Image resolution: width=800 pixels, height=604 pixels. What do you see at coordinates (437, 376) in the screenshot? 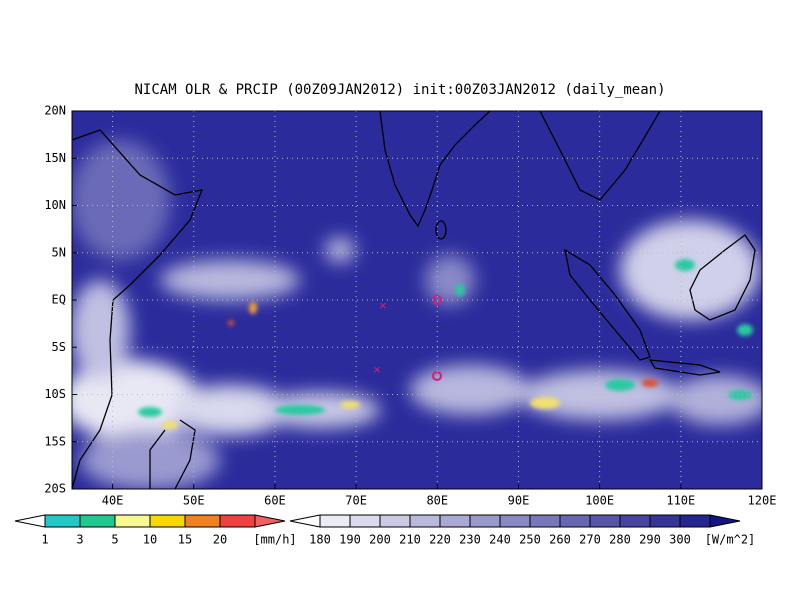
I see `marker-circle` at bounding box center [437, 376].